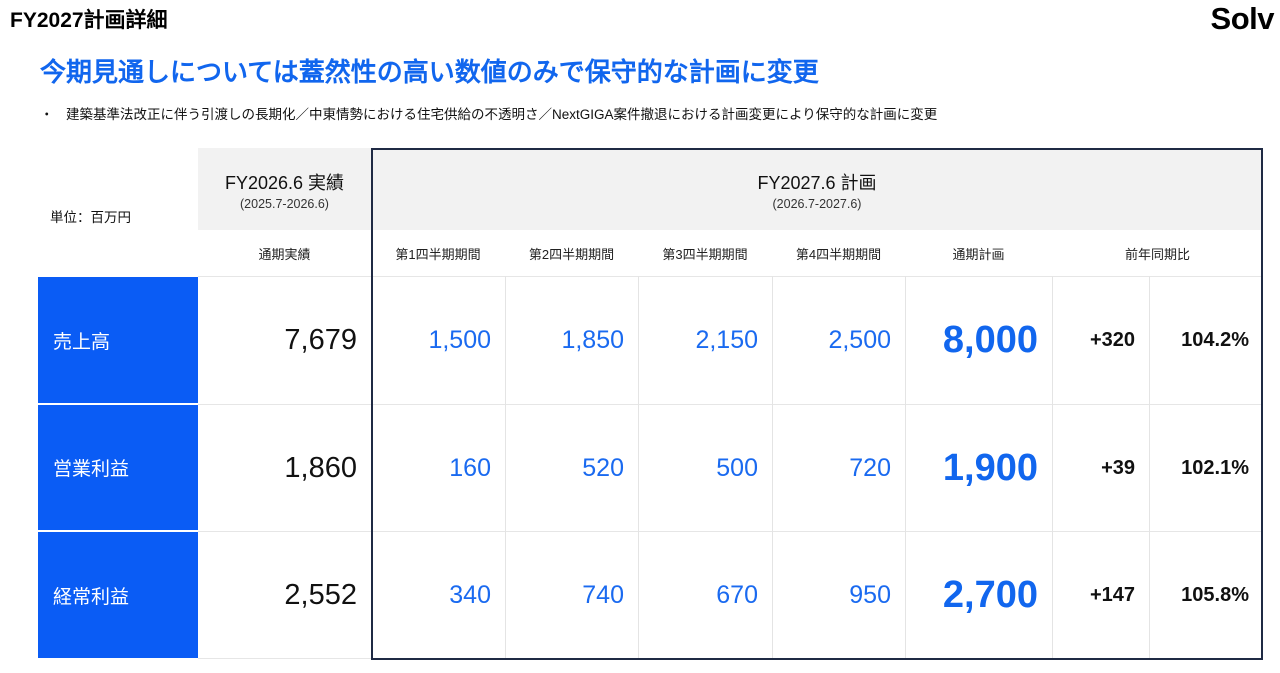  I want to click on column-header: 第4四半期期間, so click(838, 254).